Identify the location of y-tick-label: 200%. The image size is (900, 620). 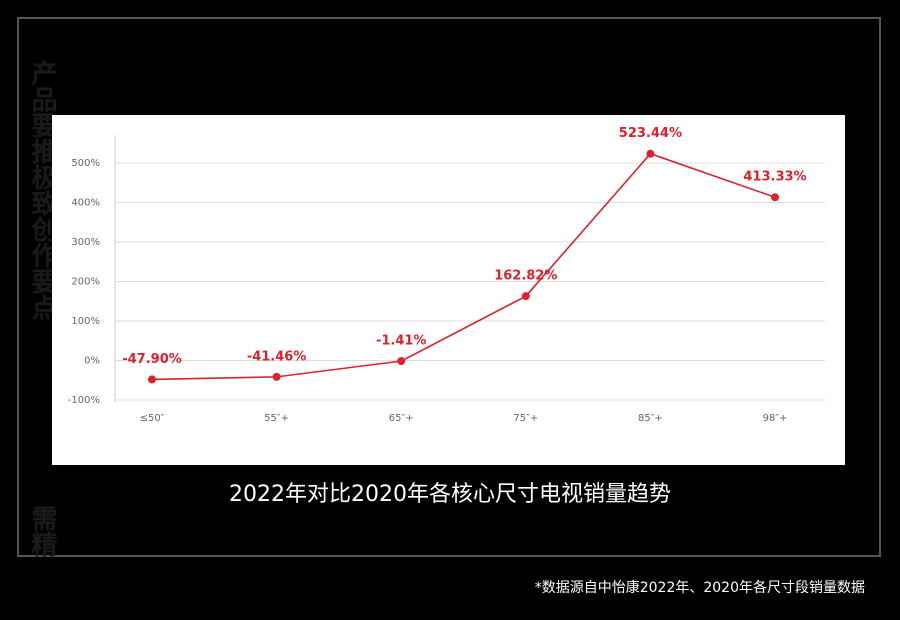
(85, 282).